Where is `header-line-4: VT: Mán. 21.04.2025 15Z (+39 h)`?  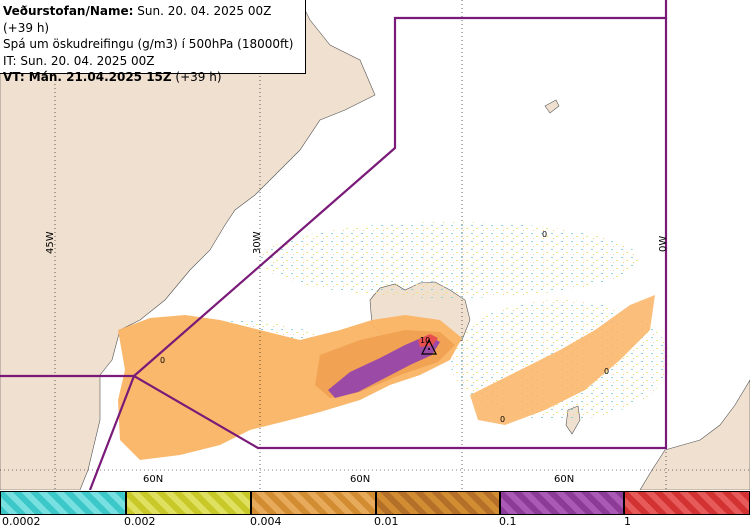 header-line-4: VT: Mán. 21.04.2025 15Z (+39 h) is located at coordinates (112, 77).